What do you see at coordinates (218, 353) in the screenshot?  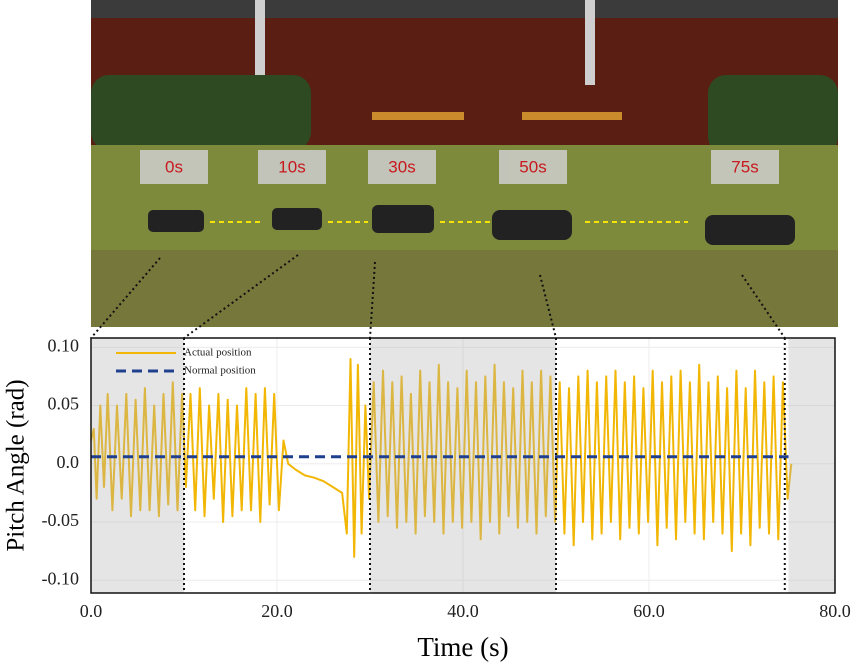 I see `legend-label: Actual position` at bounding box center [218, 353].